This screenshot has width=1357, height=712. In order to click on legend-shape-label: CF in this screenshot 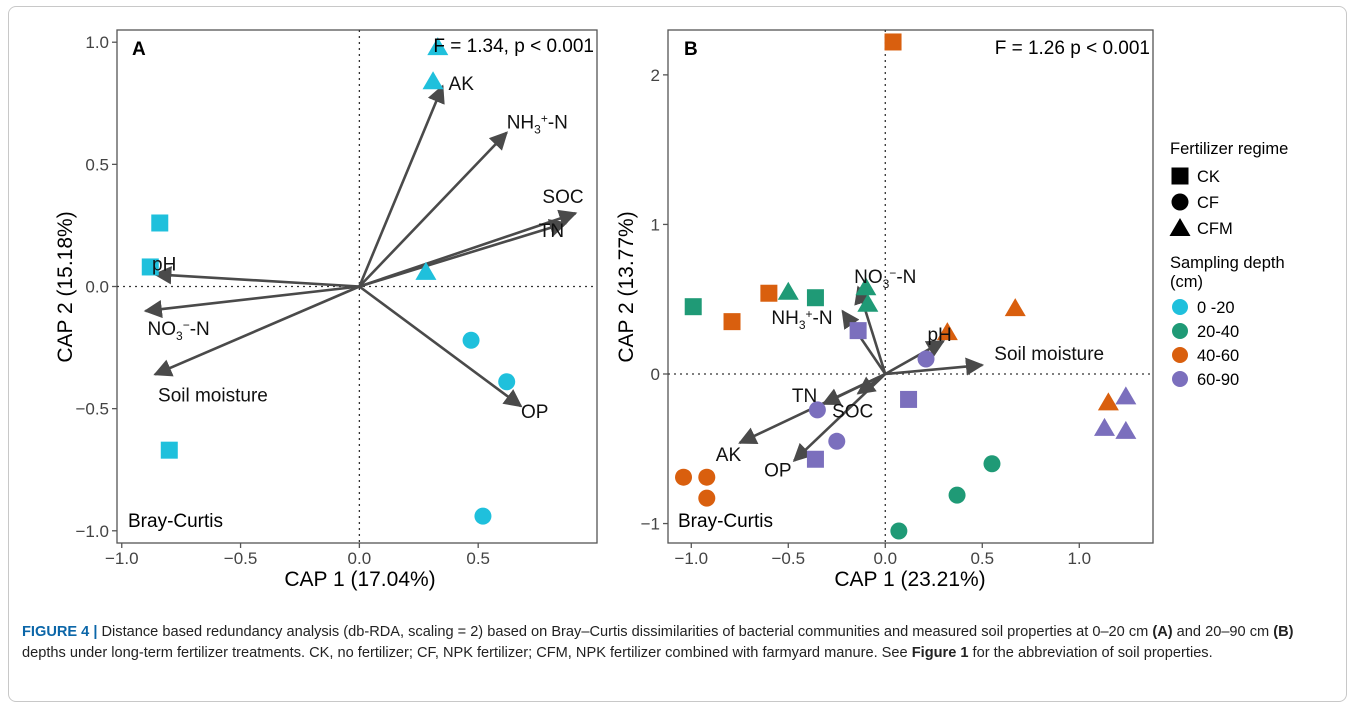, I will do `click(1208, 203)`.